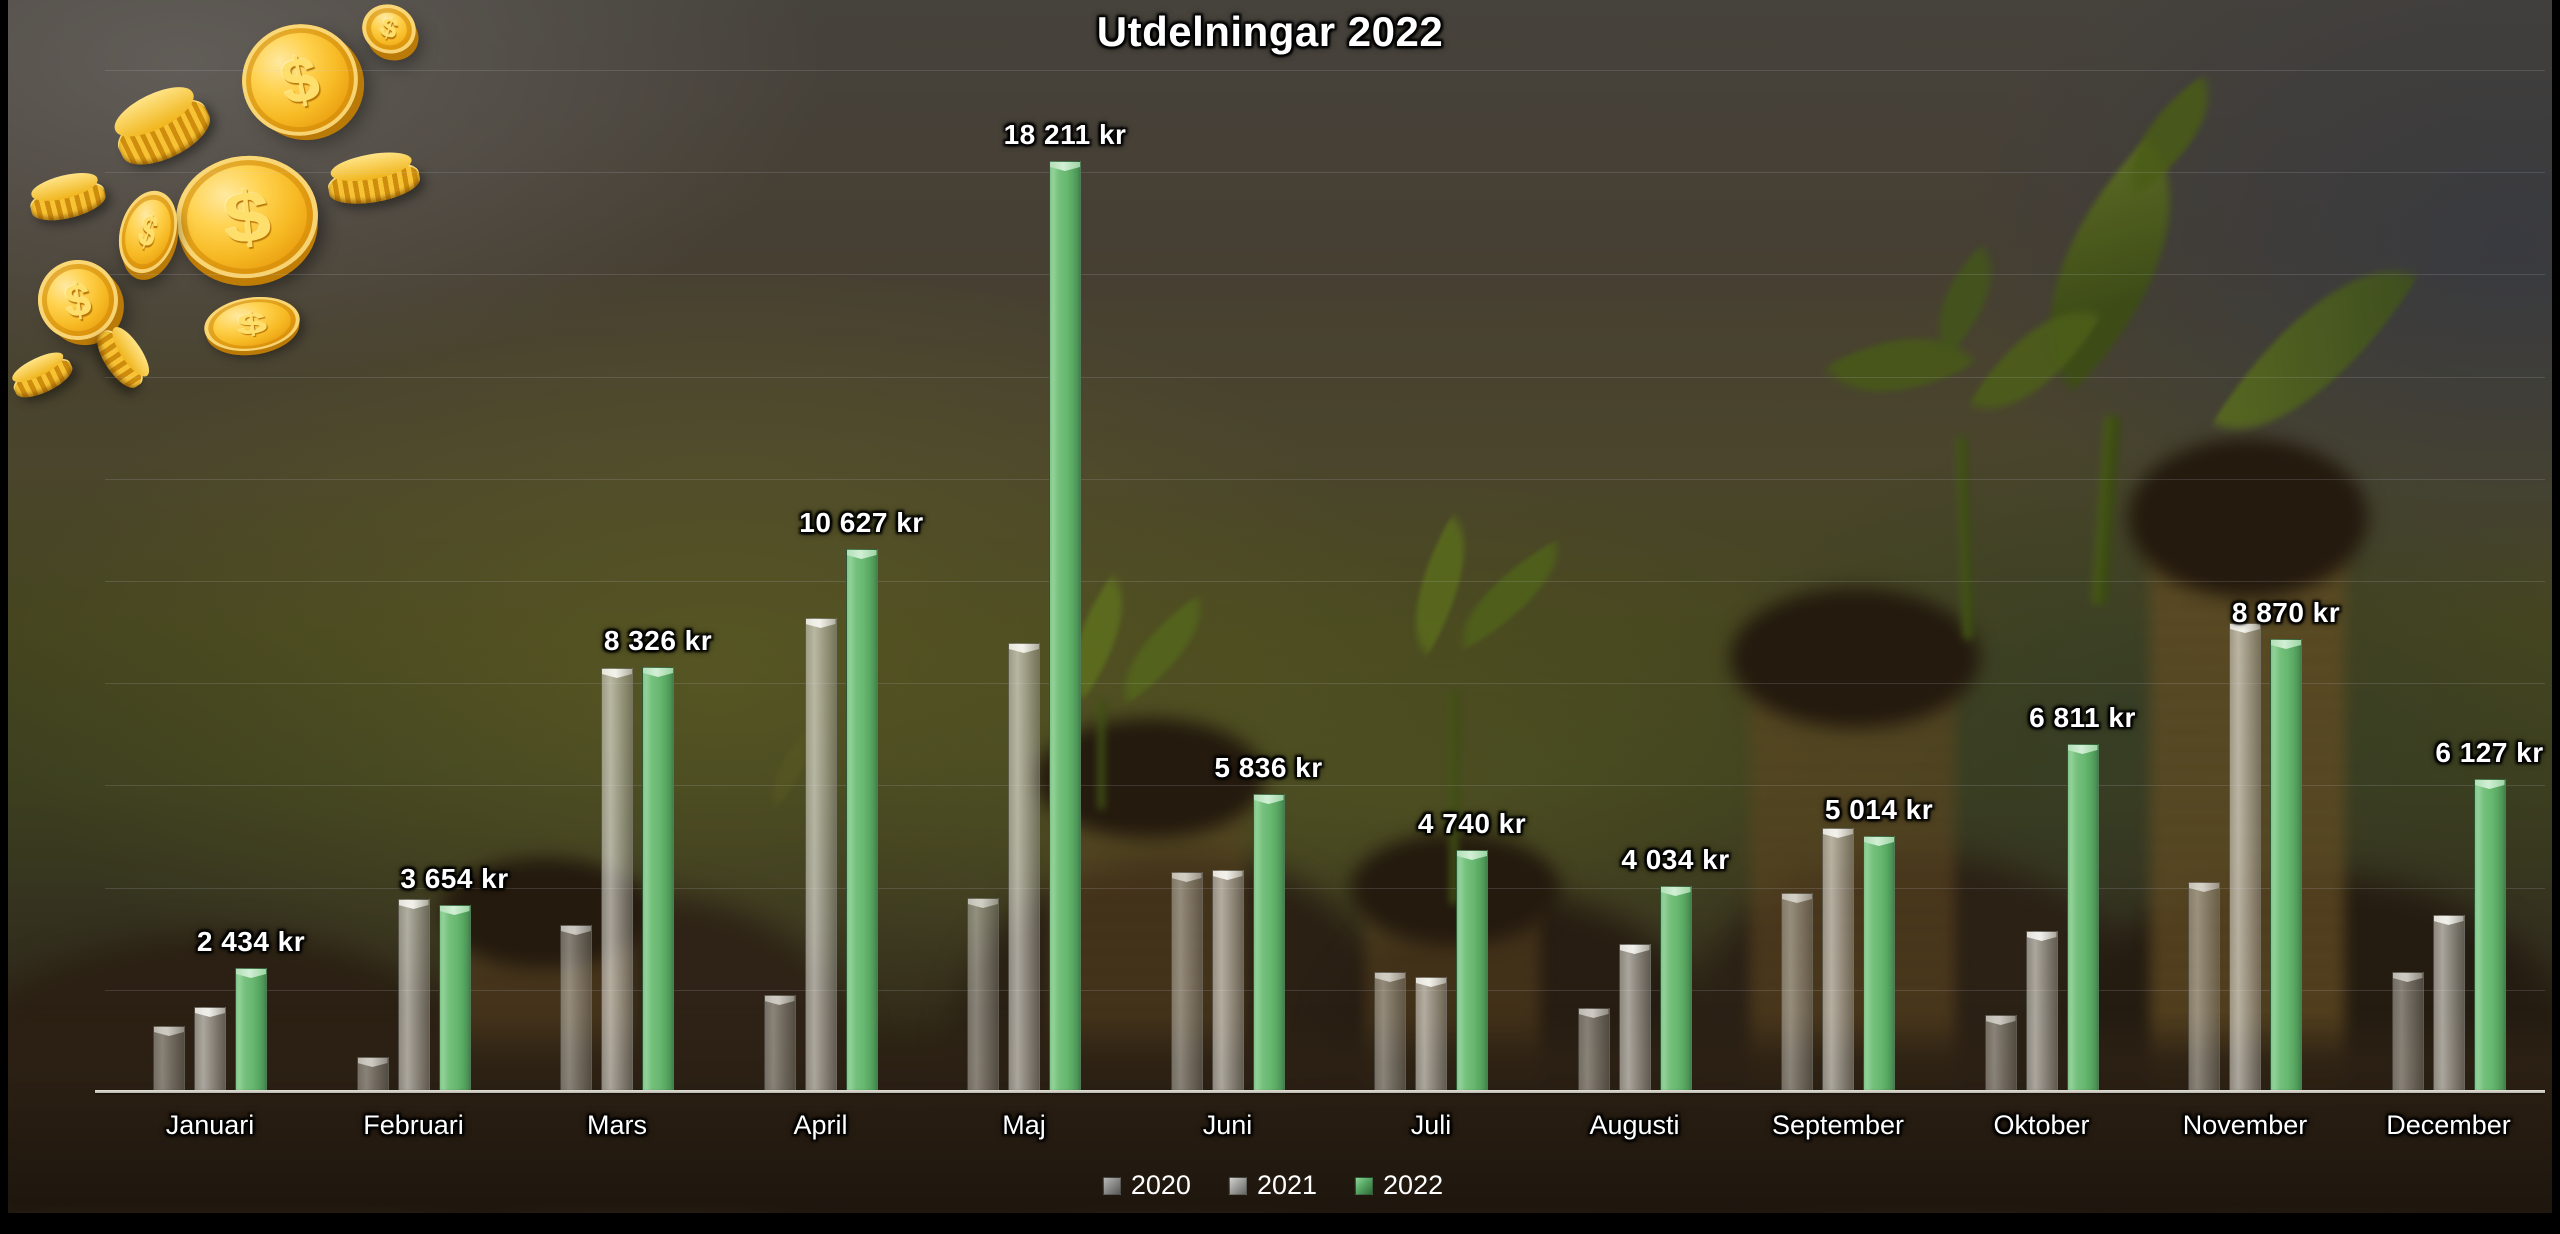  I want to click on legend-label: 2020, so click(1160, 1185).